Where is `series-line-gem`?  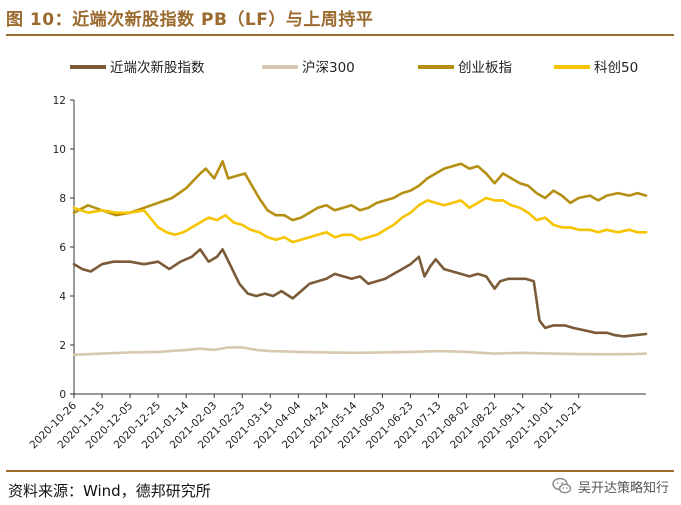 series-line-gem is located at coordinates (360, 191).